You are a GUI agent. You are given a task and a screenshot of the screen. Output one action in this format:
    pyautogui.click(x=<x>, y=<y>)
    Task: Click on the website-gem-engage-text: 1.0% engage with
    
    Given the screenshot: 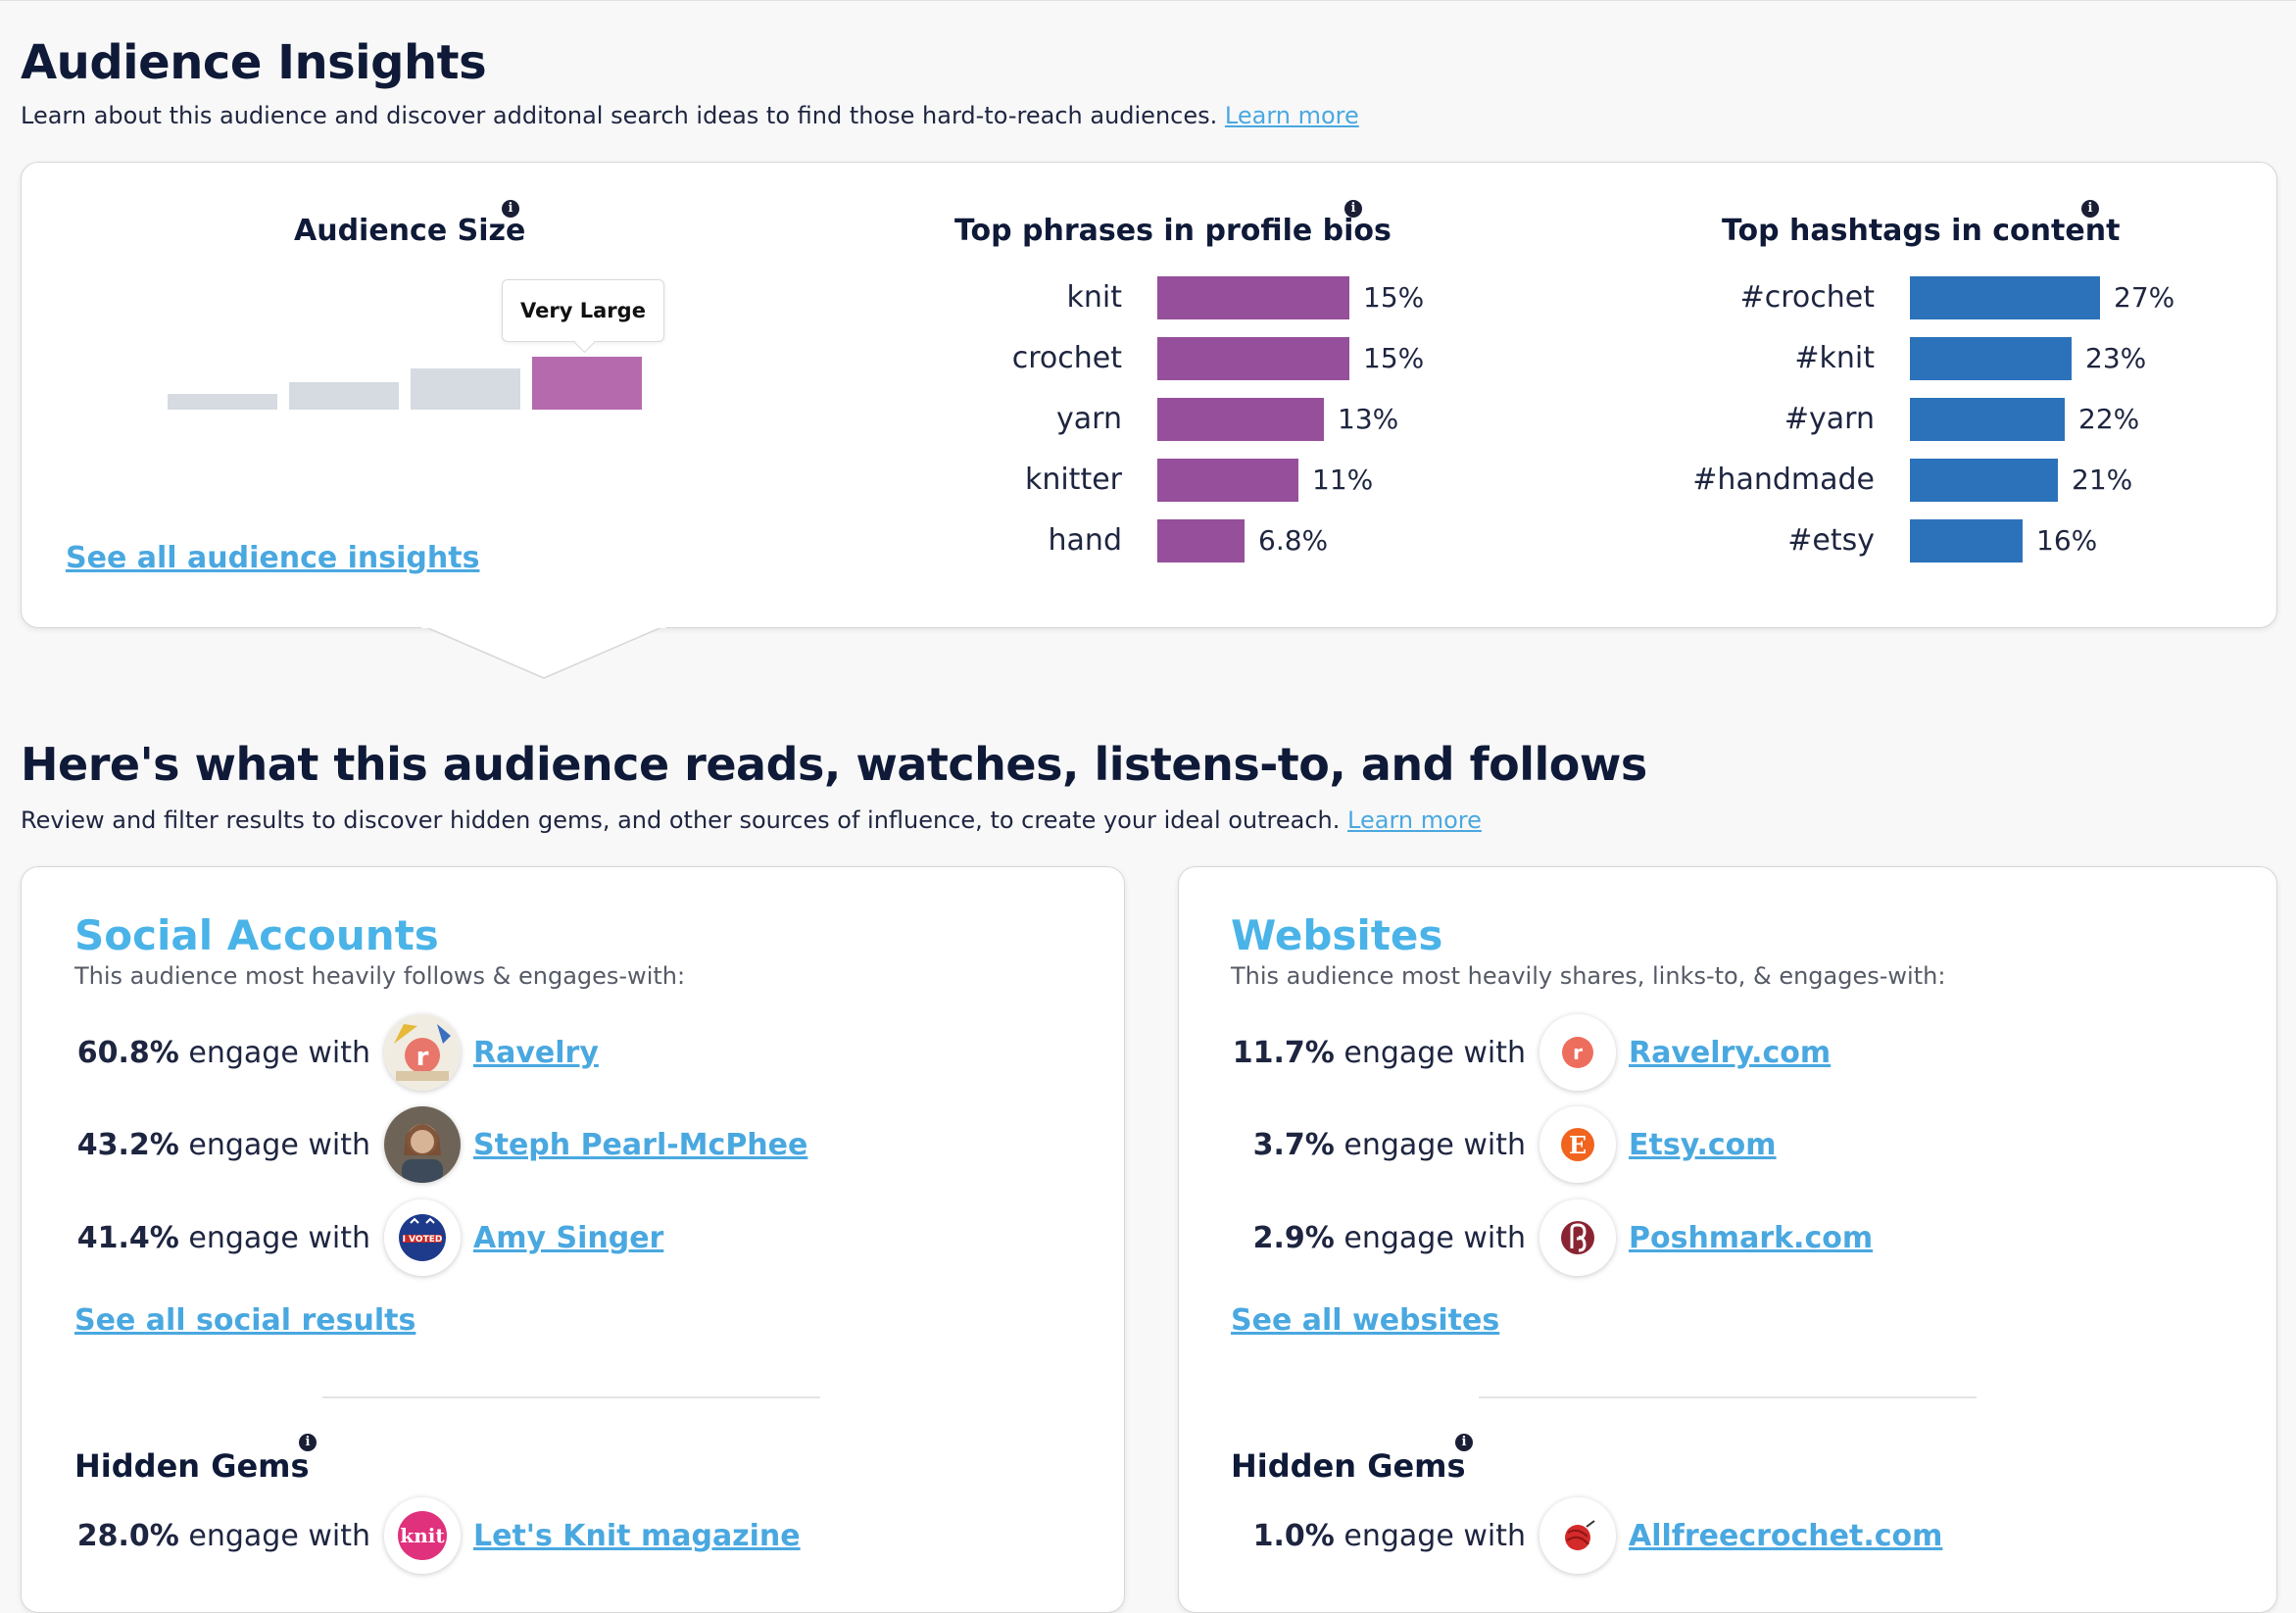 What is the action you would take?
    pyautogui.click(x=1389, y=1536)
    